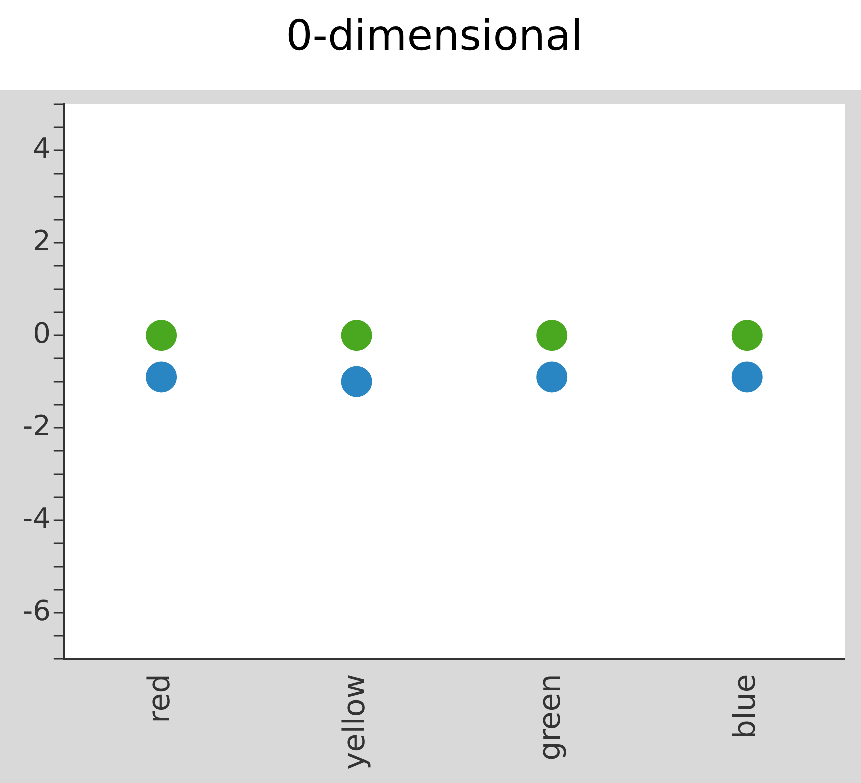 The height and width of the screenshot is (783, 861). I want to click on y-tick-label: 2, so click(42, 241).